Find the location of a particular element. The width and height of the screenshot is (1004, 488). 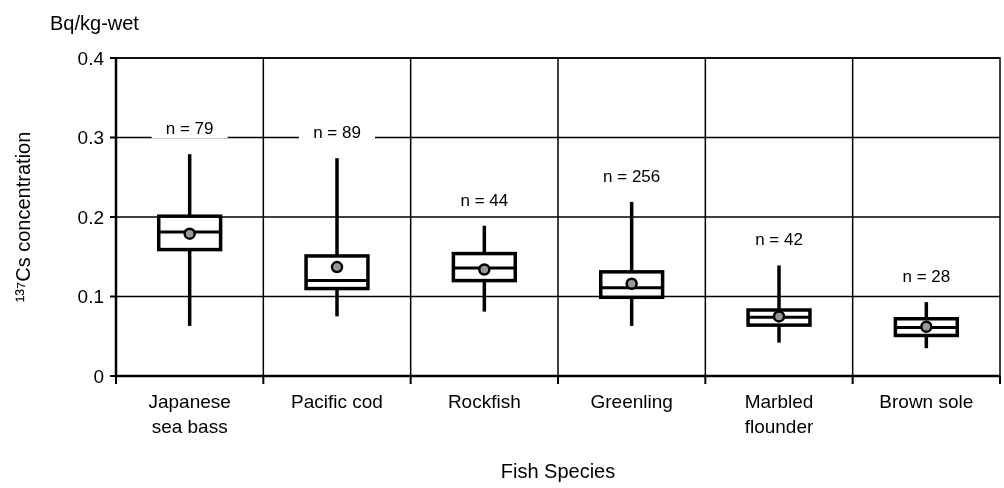

annotation: n = 256 is located at coordinates (632, 176).